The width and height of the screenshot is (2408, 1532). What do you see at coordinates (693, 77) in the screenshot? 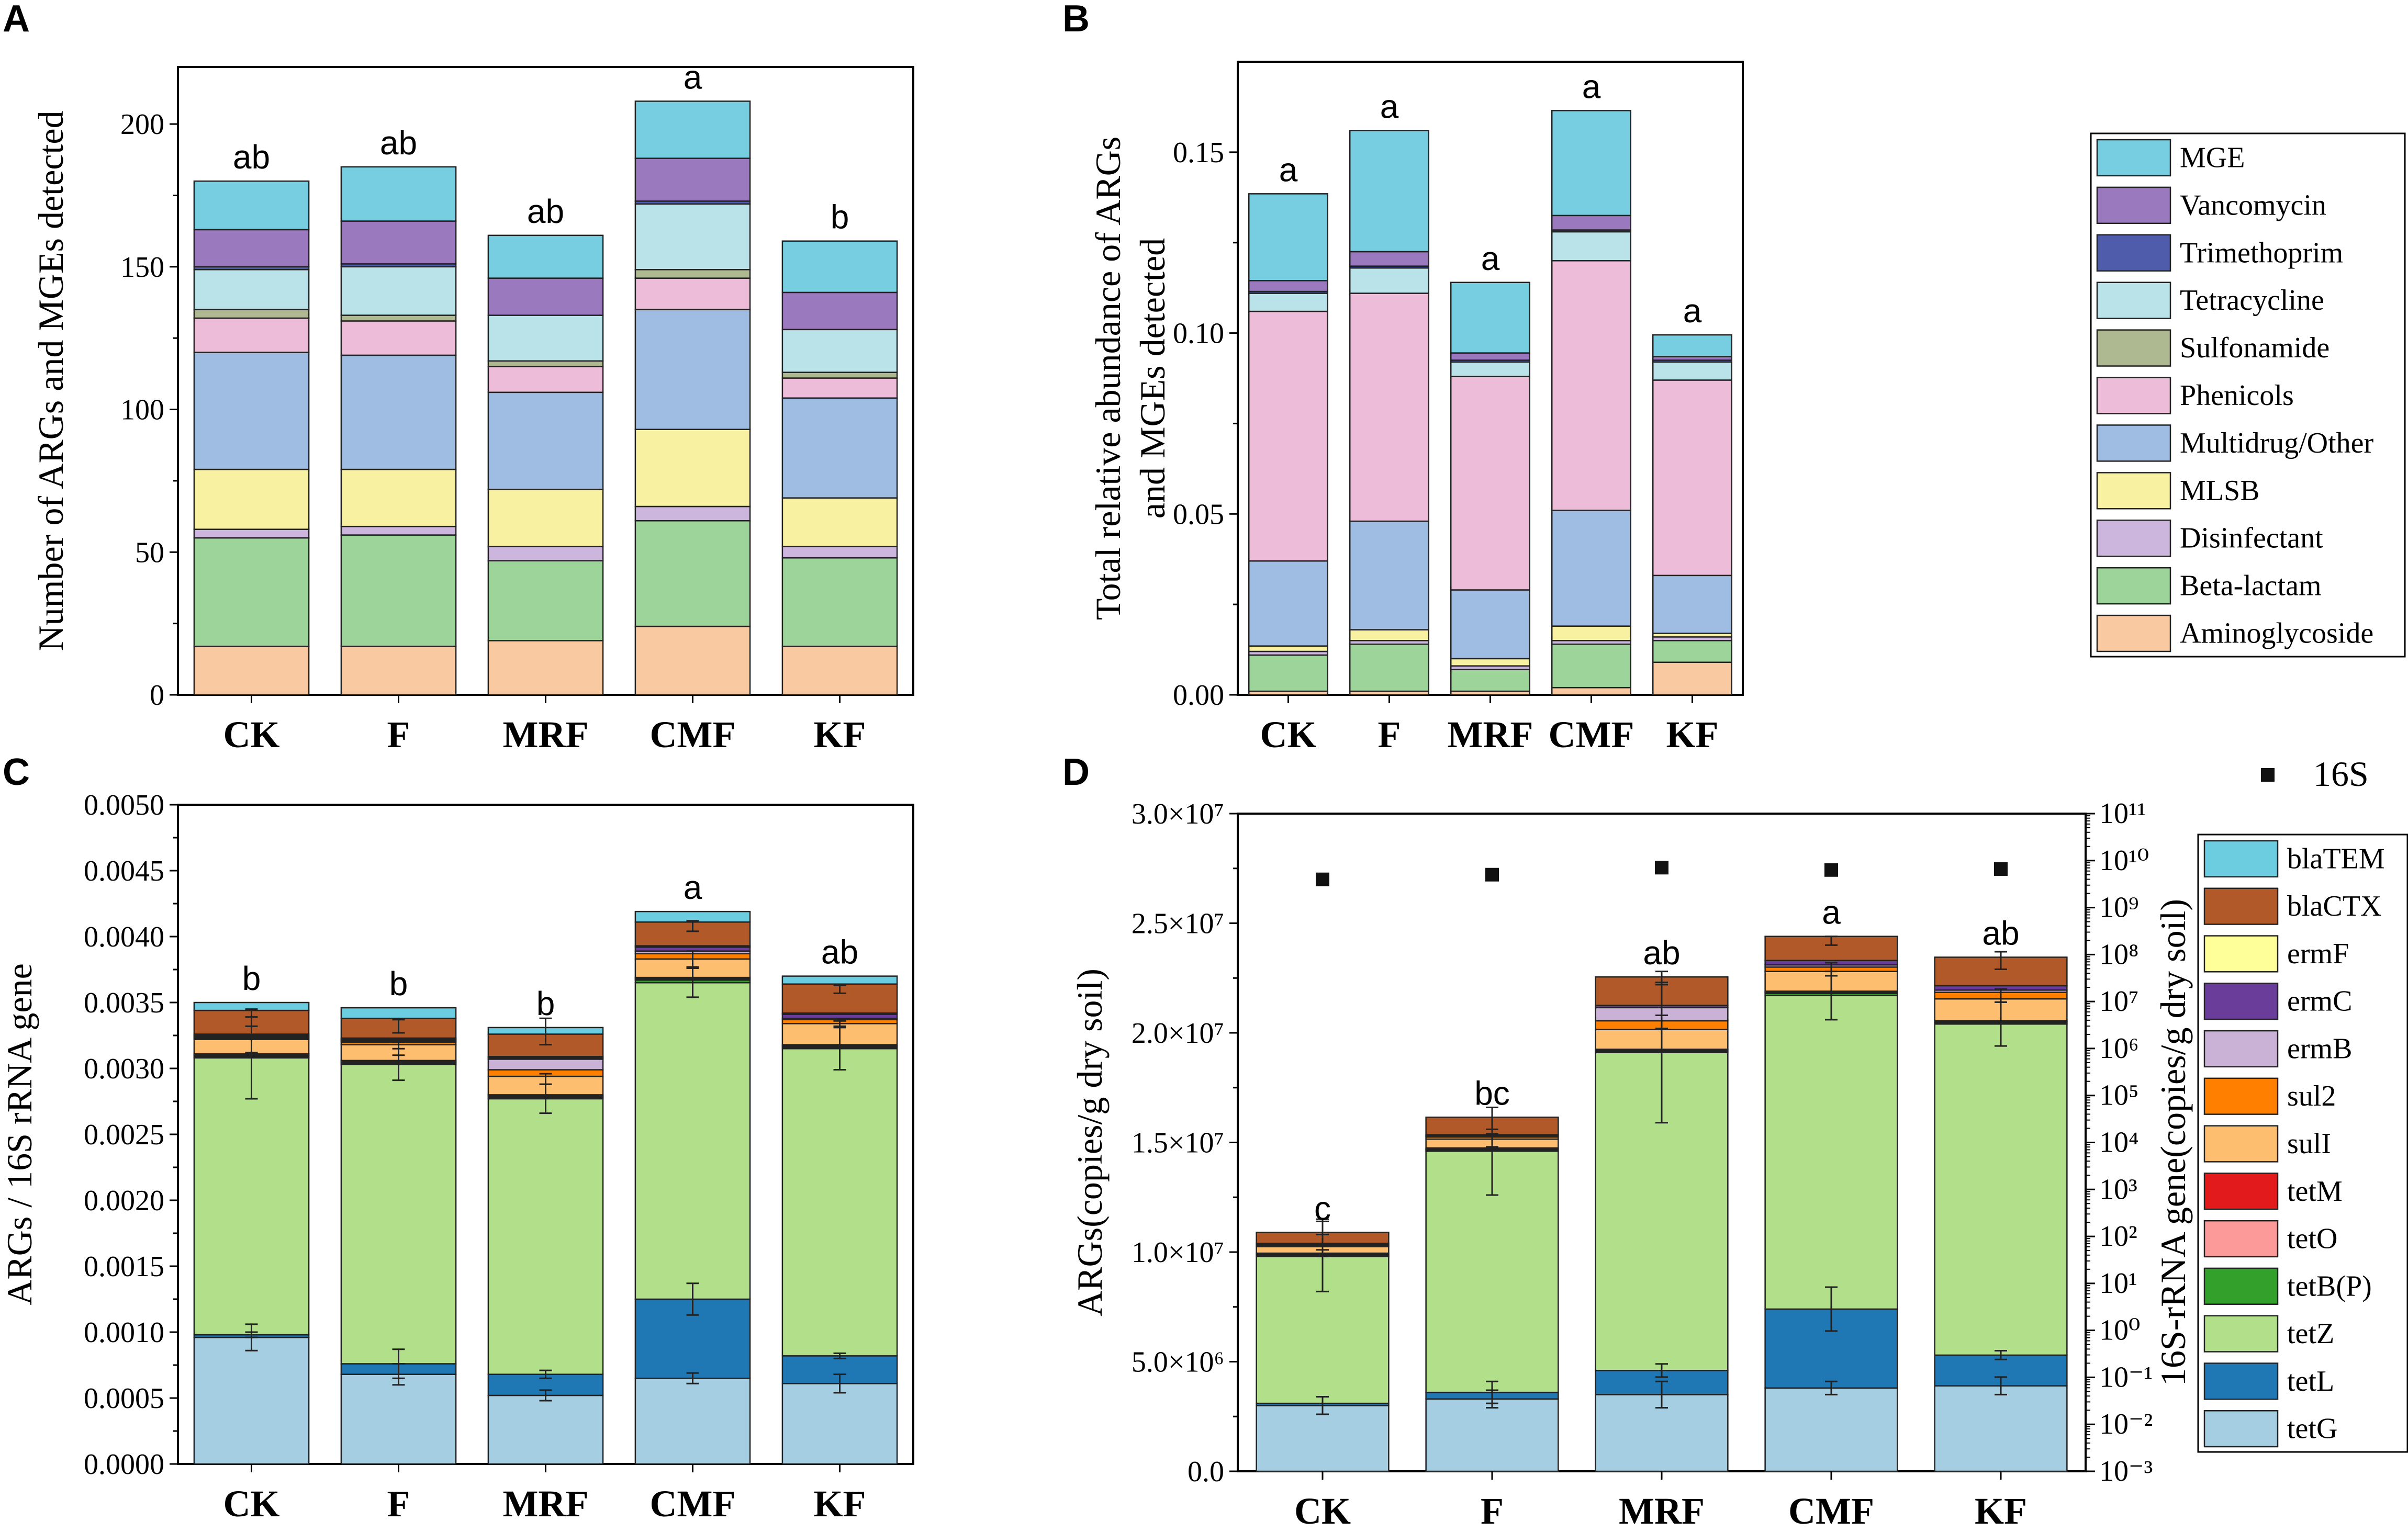
I see `significance-label-a: a` at bounding box center [693, 77].